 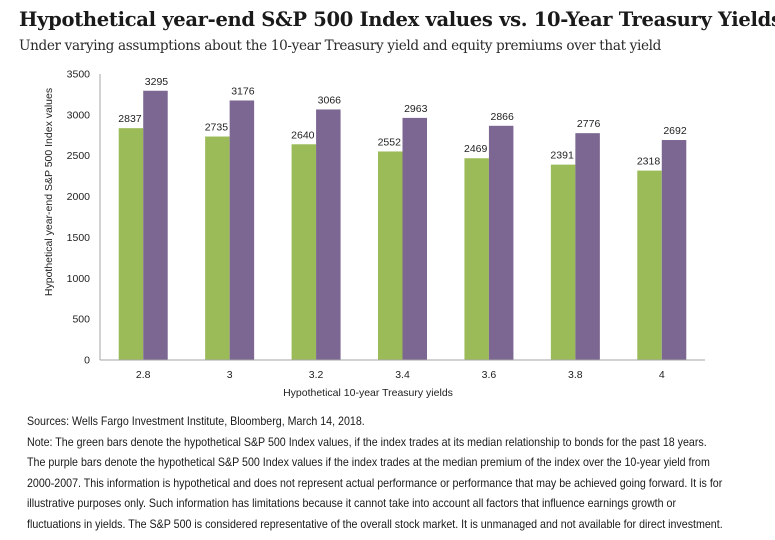 I want to click on purple-bar-value-label: 2963, so click(x=416, y=109).